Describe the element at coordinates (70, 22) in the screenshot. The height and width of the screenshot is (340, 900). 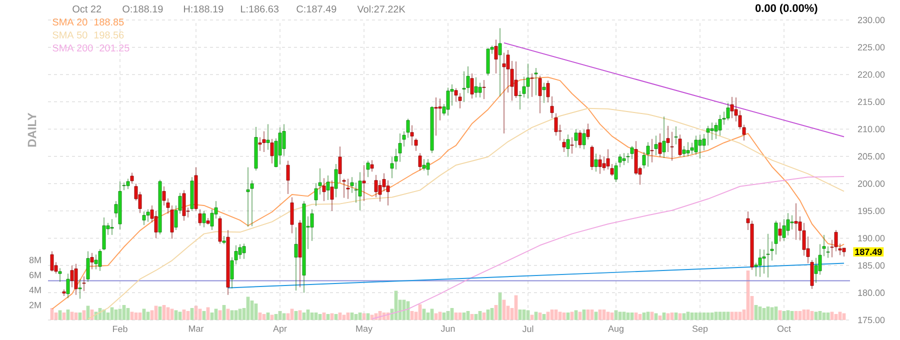
I see `text: SMA 20` at that location.